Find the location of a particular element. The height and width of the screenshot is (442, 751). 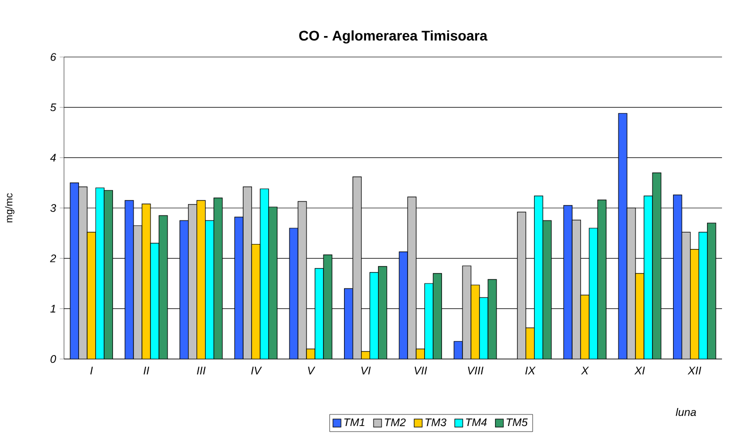

y-tick-label: 5 is located at coordinates (53, 108).